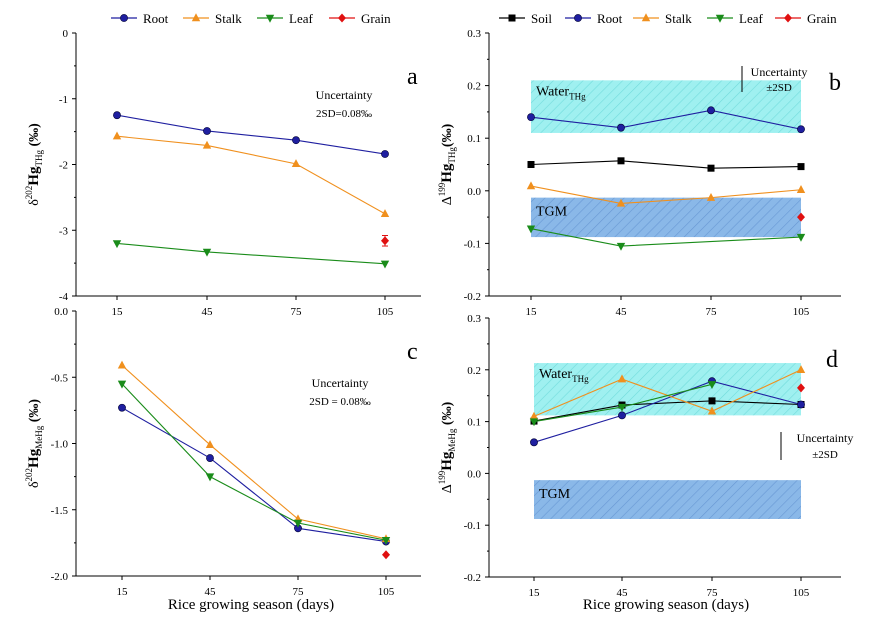 The image size is (890, 626). What do you see at coordinates (64, 297) in the screenshot?
I see `y-tick-label: -4` at bounding box center [64, 297].